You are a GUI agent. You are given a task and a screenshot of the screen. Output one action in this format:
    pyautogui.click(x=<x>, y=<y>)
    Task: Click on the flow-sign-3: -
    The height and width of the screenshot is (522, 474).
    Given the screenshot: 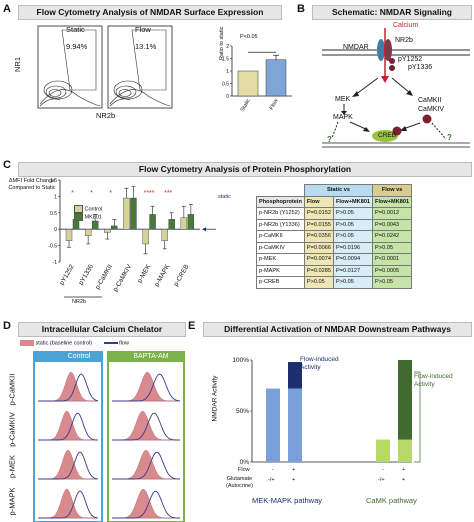 What is the action you would take?
    pyautogui.click(x=383, y=470)
    